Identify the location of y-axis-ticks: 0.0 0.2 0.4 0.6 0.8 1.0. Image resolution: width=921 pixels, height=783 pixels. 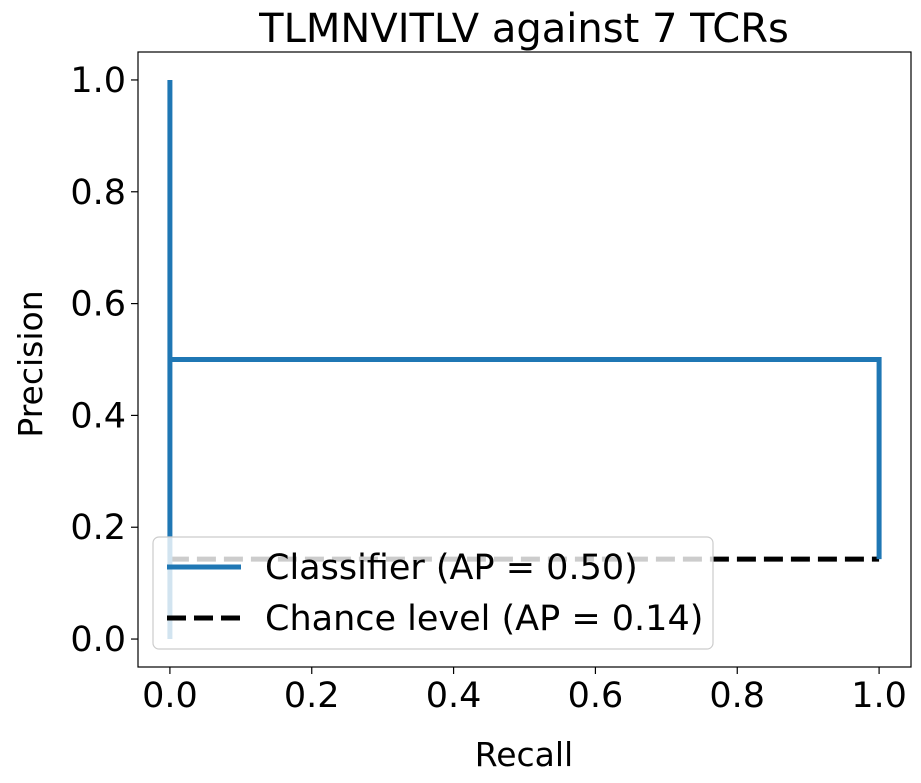
(104, 360).